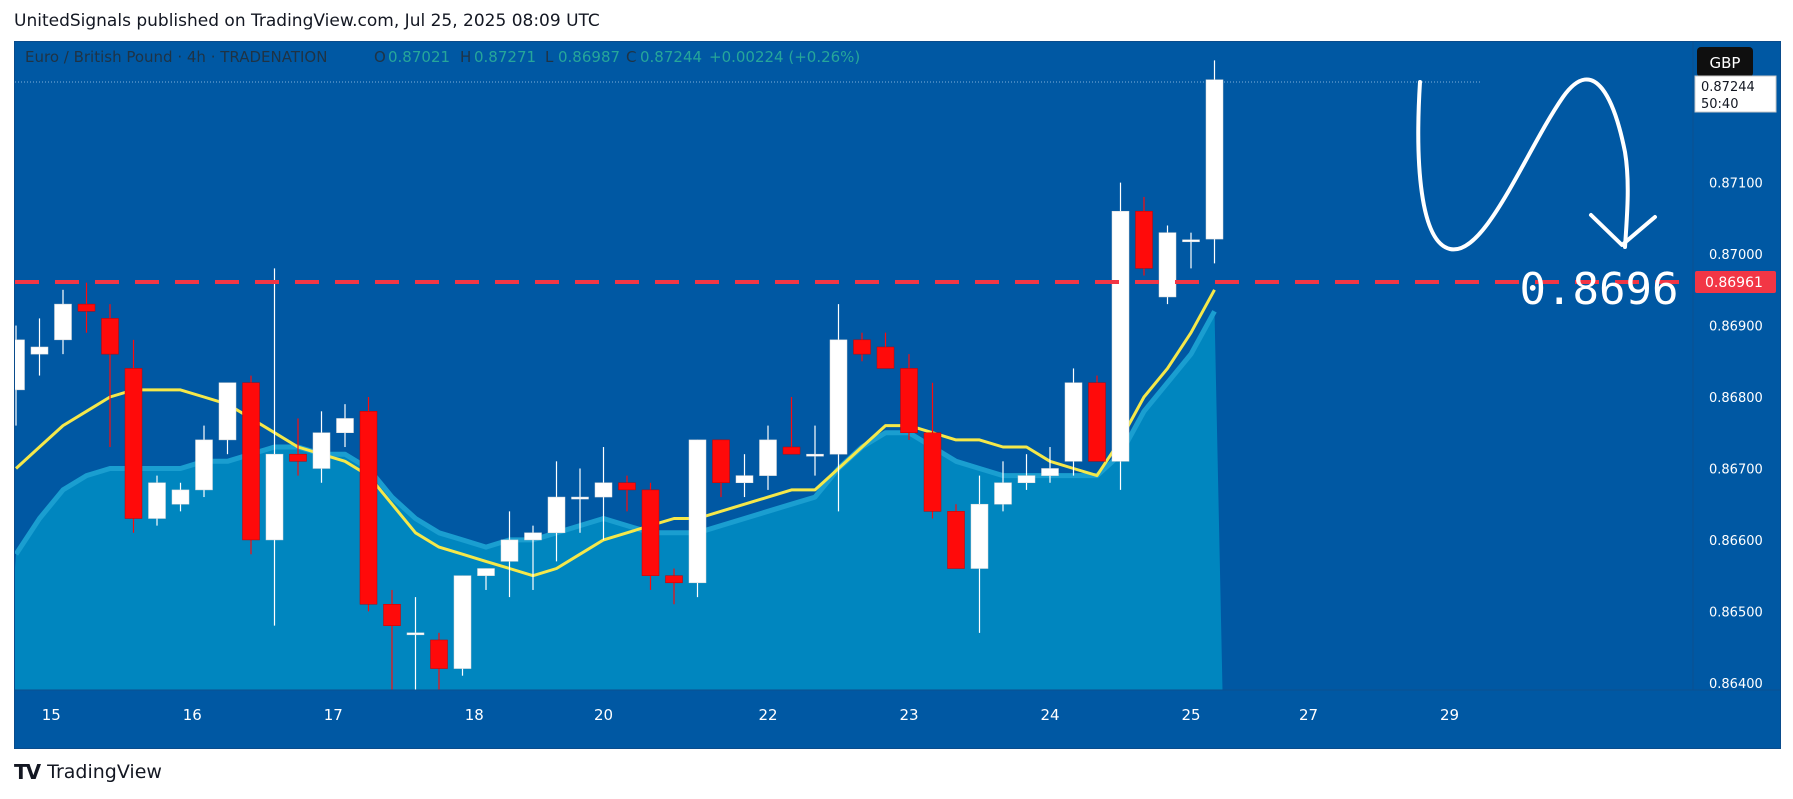  I want to click on legend-h-value: 0.87271, so click(505, 57).